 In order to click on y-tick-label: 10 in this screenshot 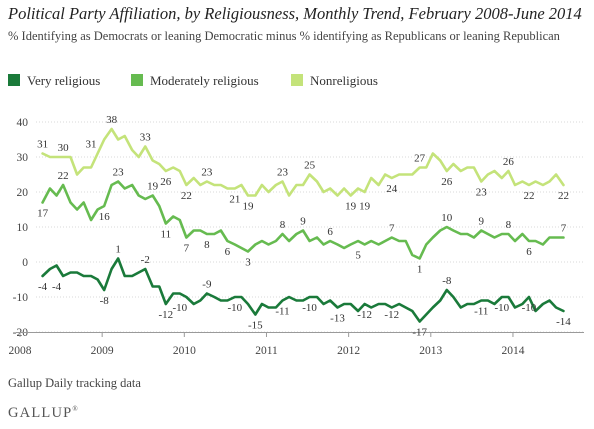, I will do `click(23, 228)`.